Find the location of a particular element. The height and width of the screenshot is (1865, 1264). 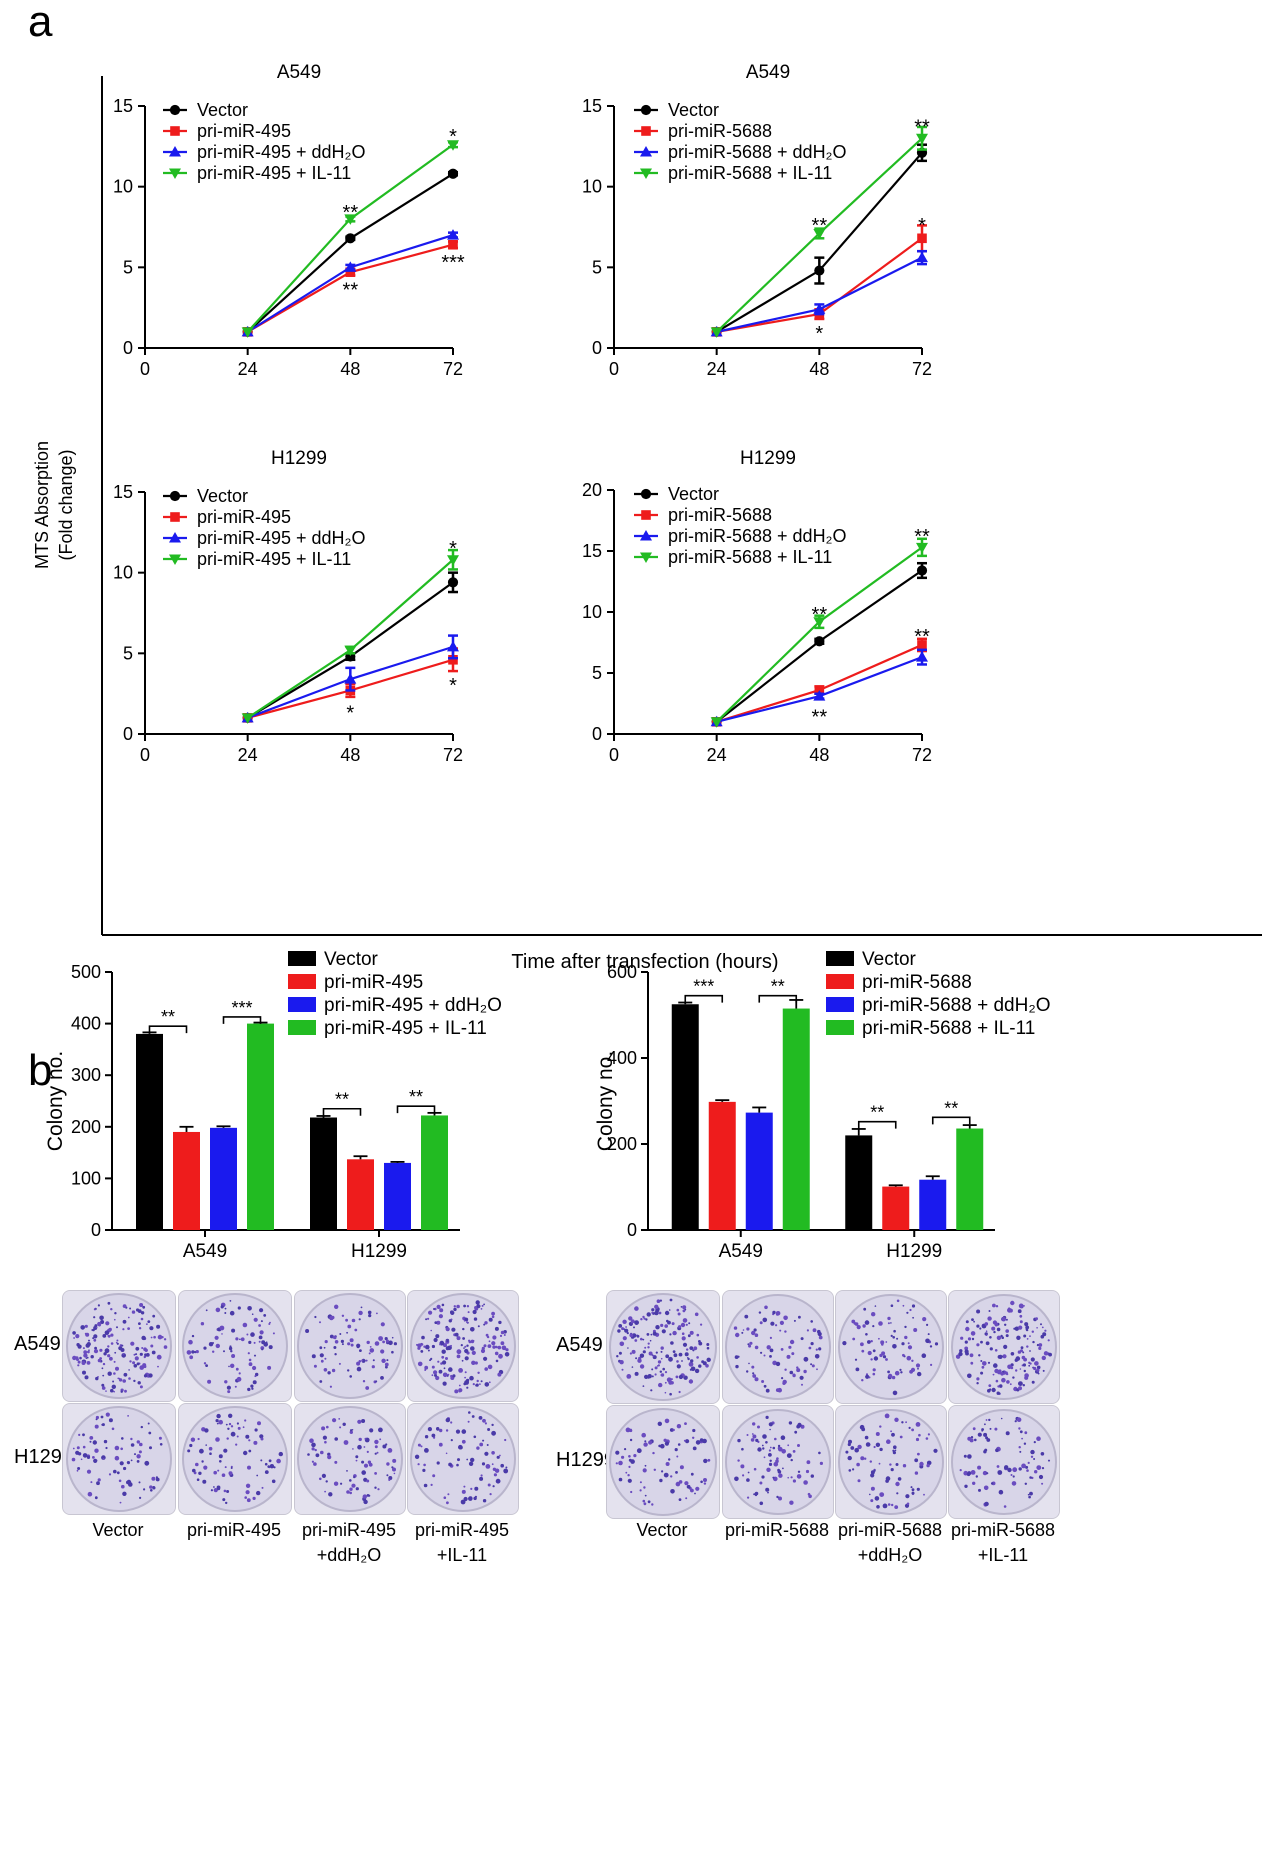

legend-label: pri-miR-5688 is located at coordinates (917, 982).